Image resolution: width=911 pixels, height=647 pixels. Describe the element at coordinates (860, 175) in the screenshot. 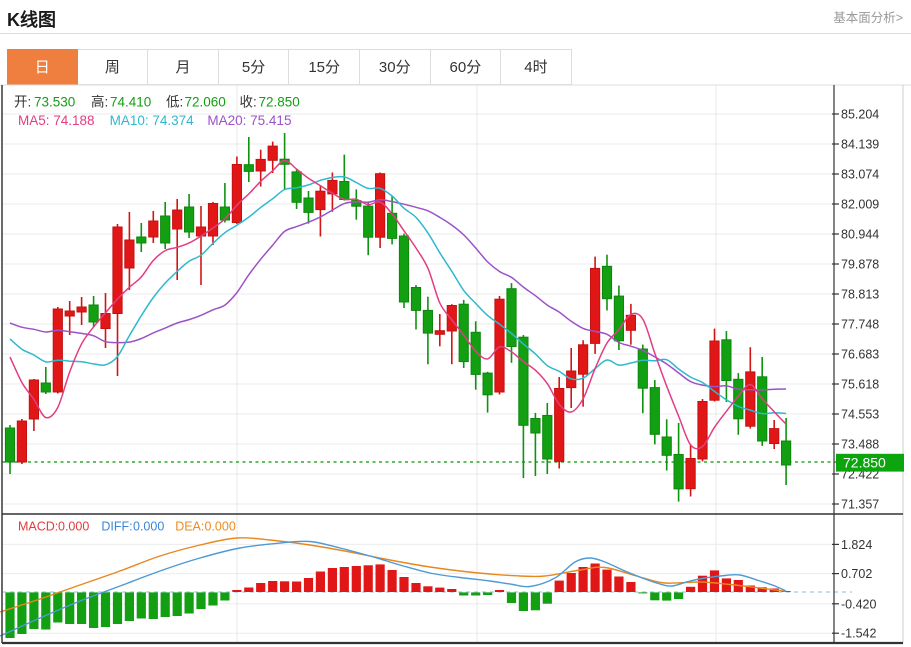

I see `svg-text: 83.074` at that location.